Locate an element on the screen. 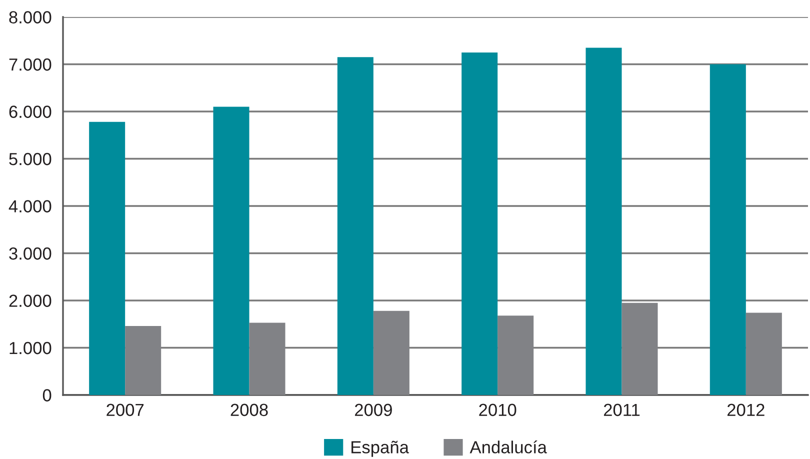  x-tick-label: 2009 is located at coordinates (373, 410).